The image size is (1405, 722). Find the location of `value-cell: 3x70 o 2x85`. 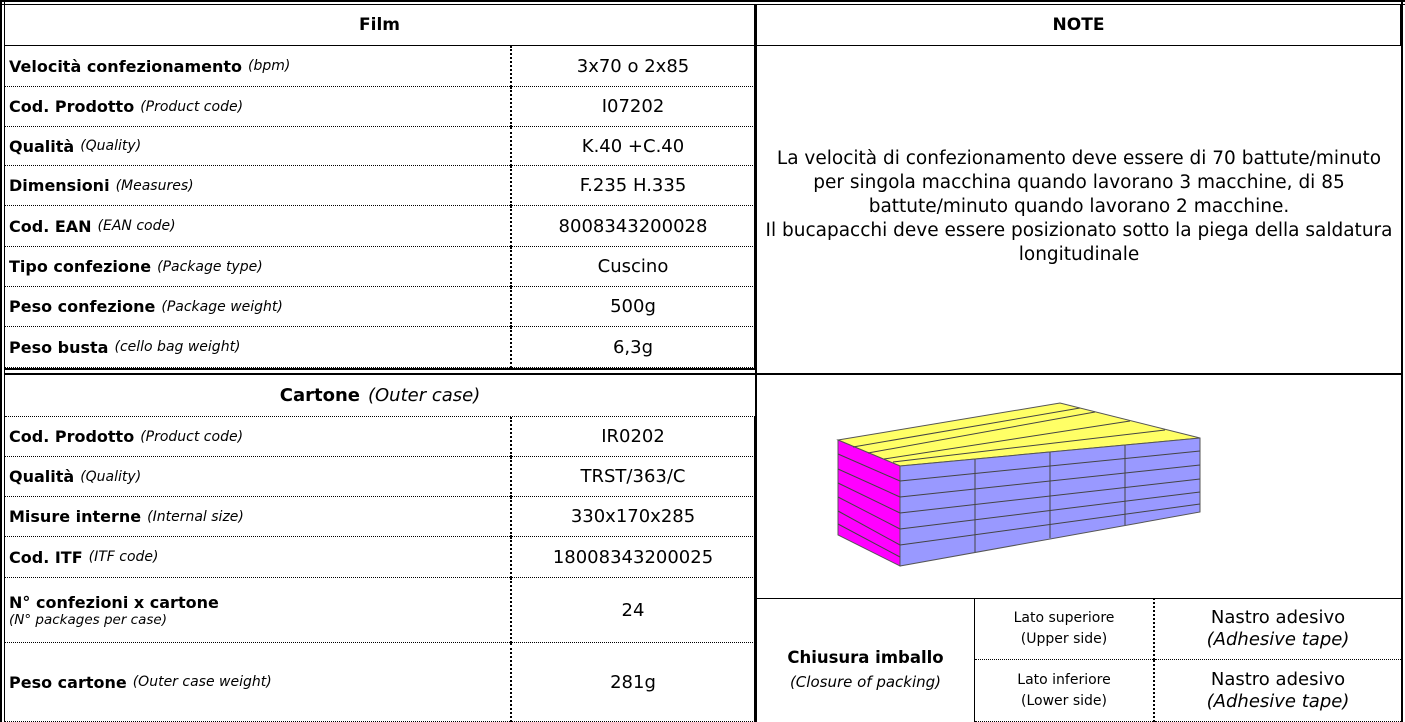

value-cell: 3x70 o 2x85 is located at coordinates (633, 66).